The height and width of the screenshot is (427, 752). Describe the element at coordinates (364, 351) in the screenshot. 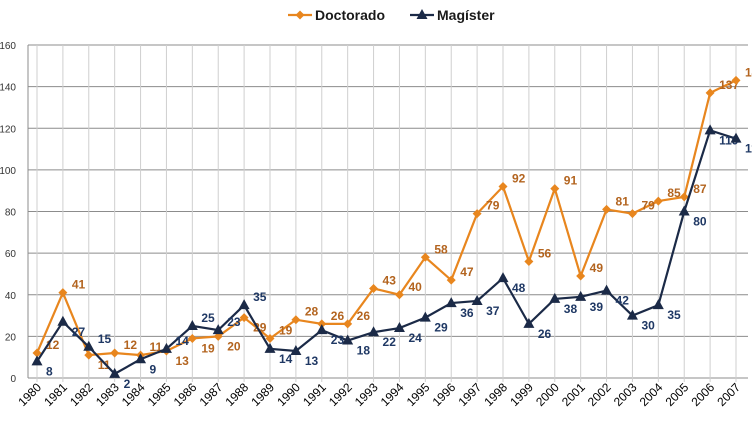

I see `data-label: 18` at that location.